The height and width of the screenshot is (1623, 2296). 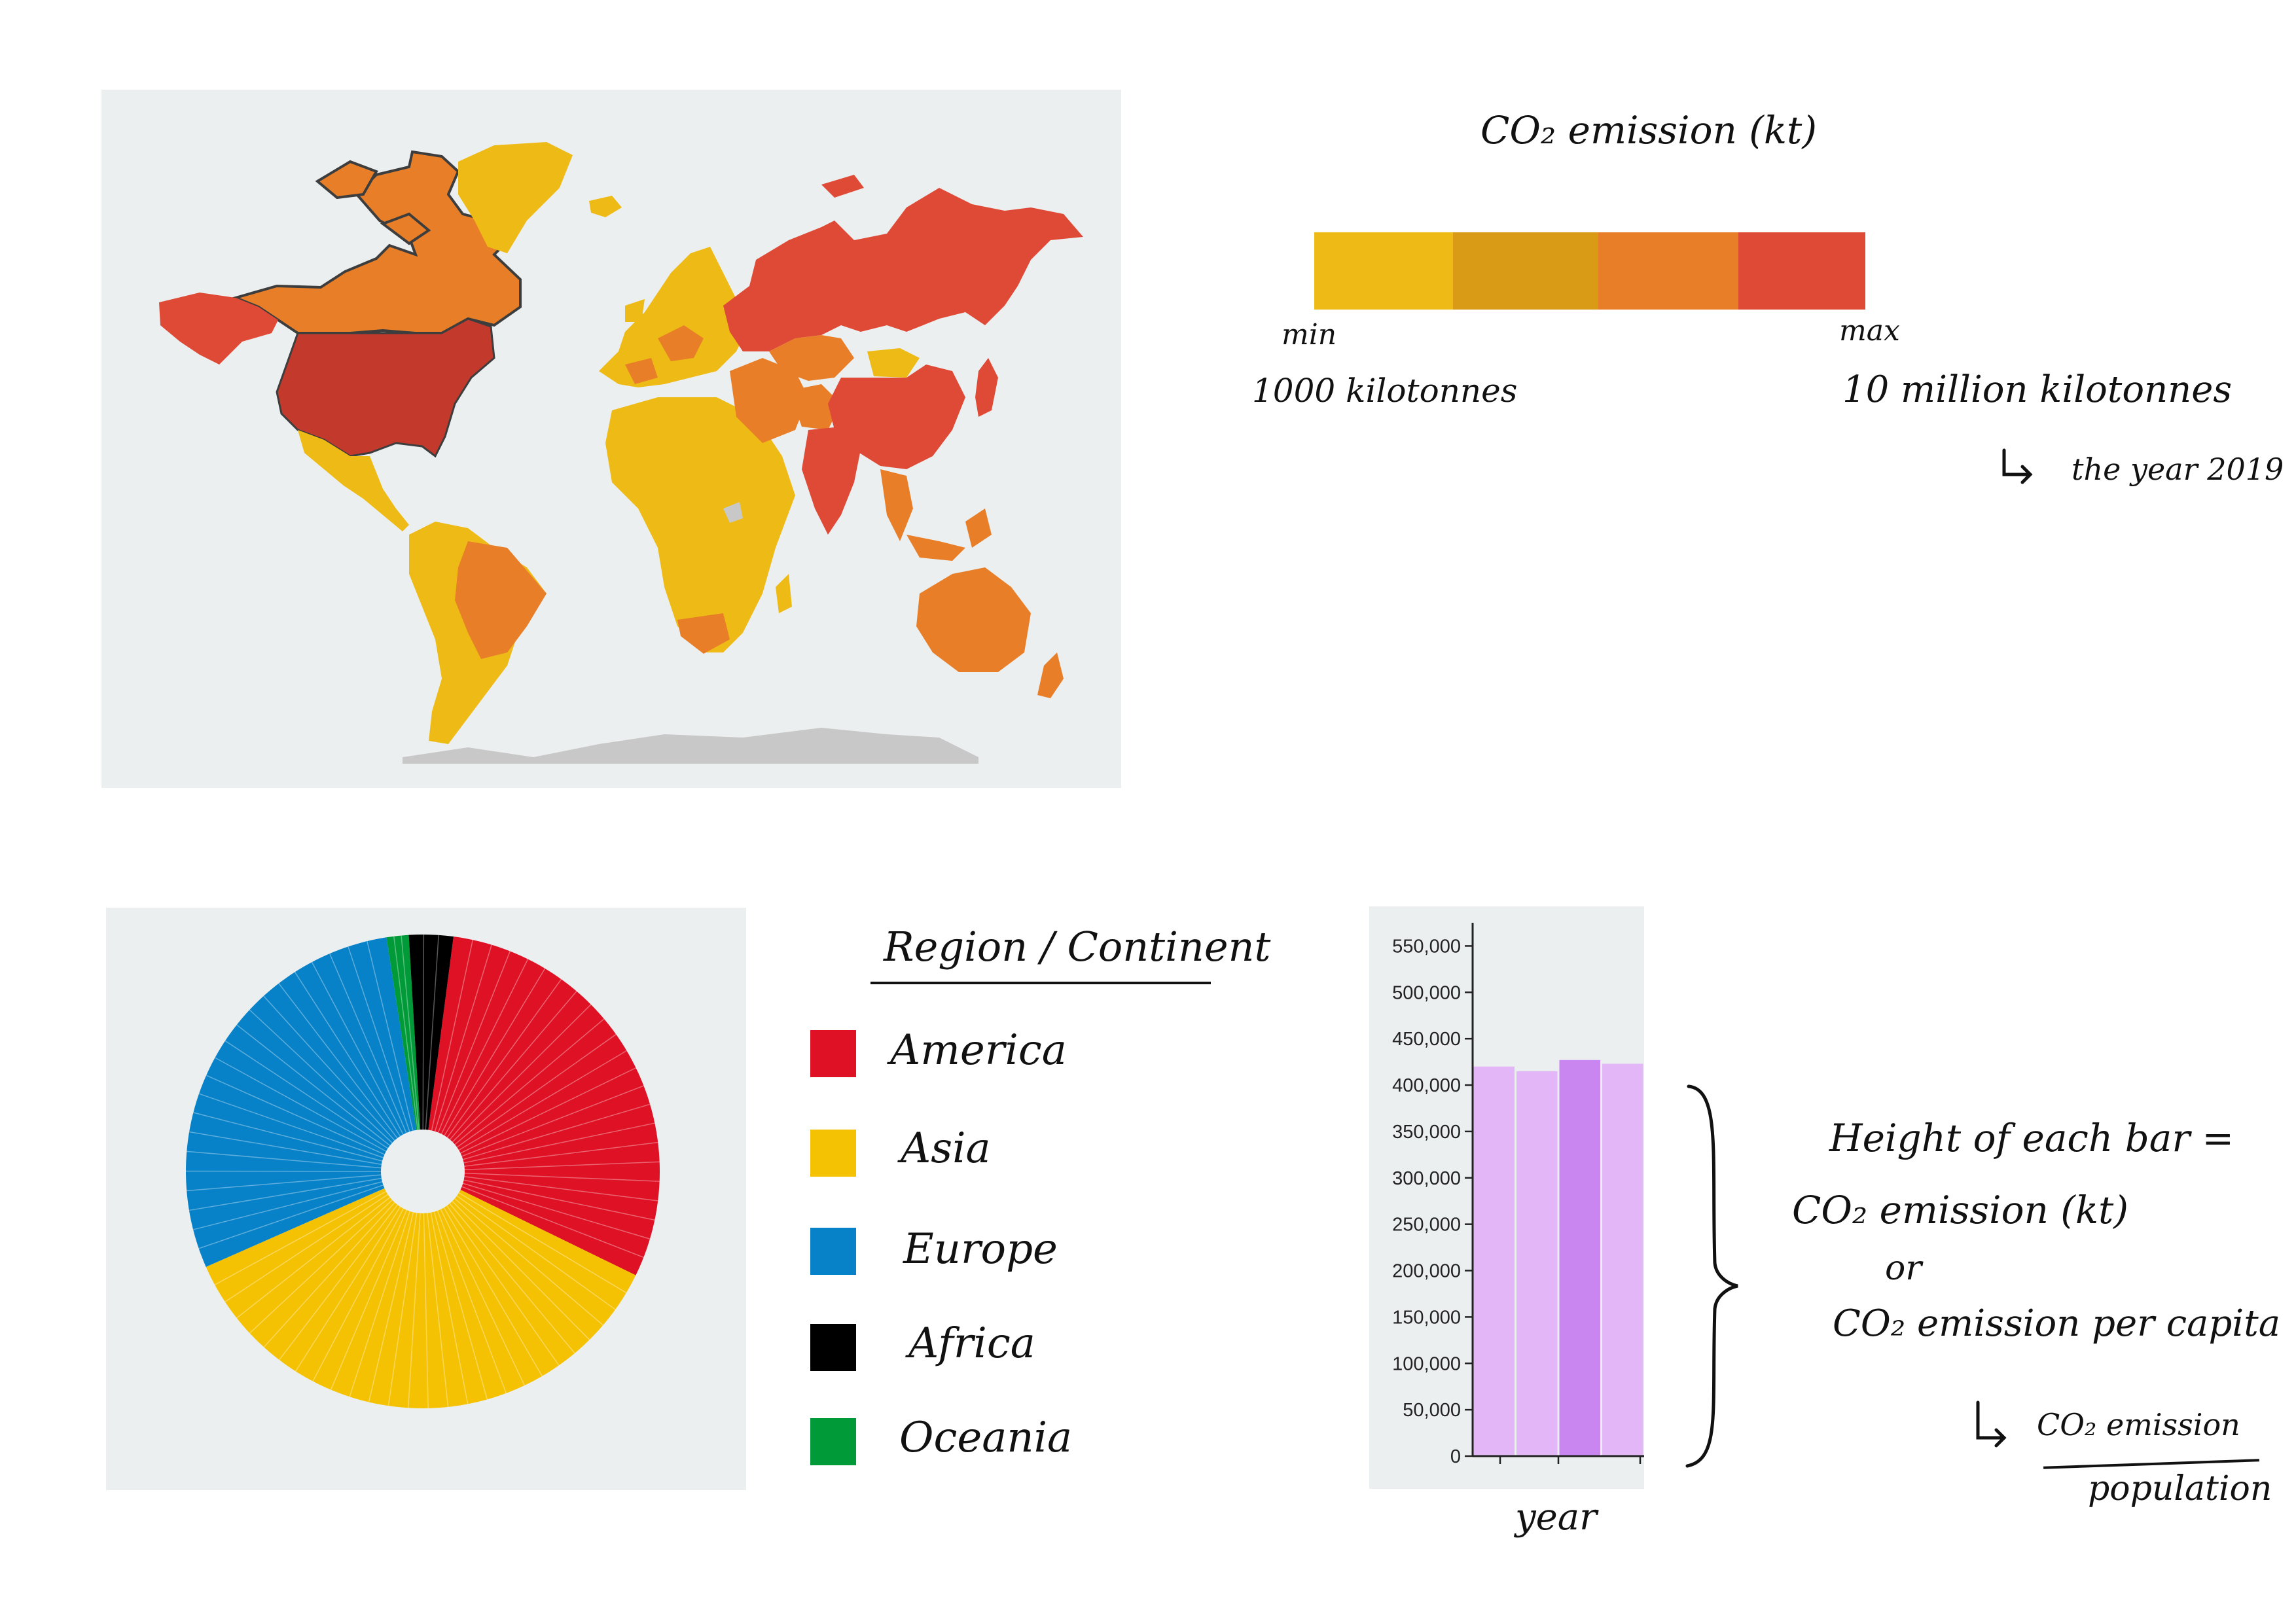 What do you see at coordinates (1426, 993) in the screenshot?
I see `y-tick-label: 500,000` at bounding box center [1426, 993].